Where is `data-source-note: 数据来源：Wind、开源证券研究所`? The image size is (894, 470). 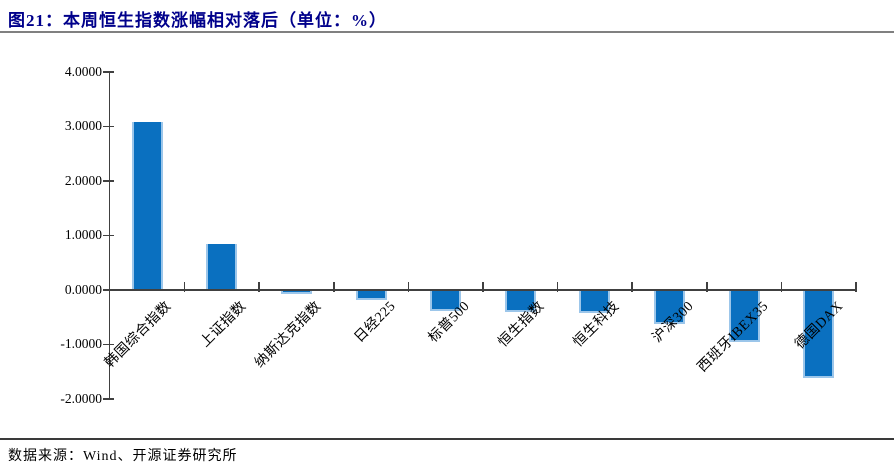
data-source-note: 数据来源：Wind、开源证券研究所 is located at coordinates (123, 456).